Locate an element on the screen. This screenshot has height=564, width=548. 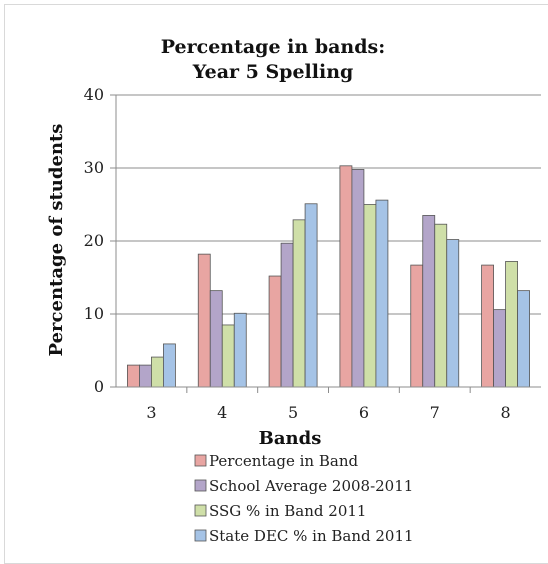
legend-label-4: State DEC % in Band 2011 is located at coordinates (311, 536).